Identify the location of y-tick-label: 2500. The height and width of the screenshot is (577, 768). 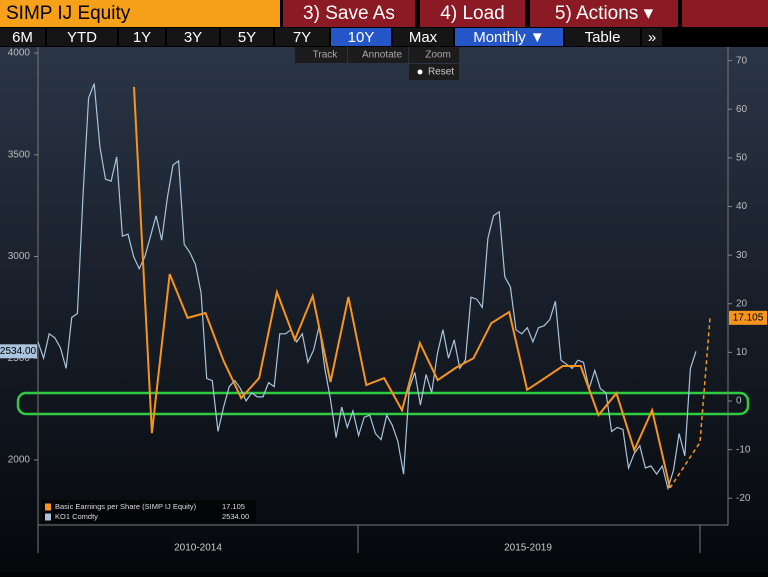
(19, 358).